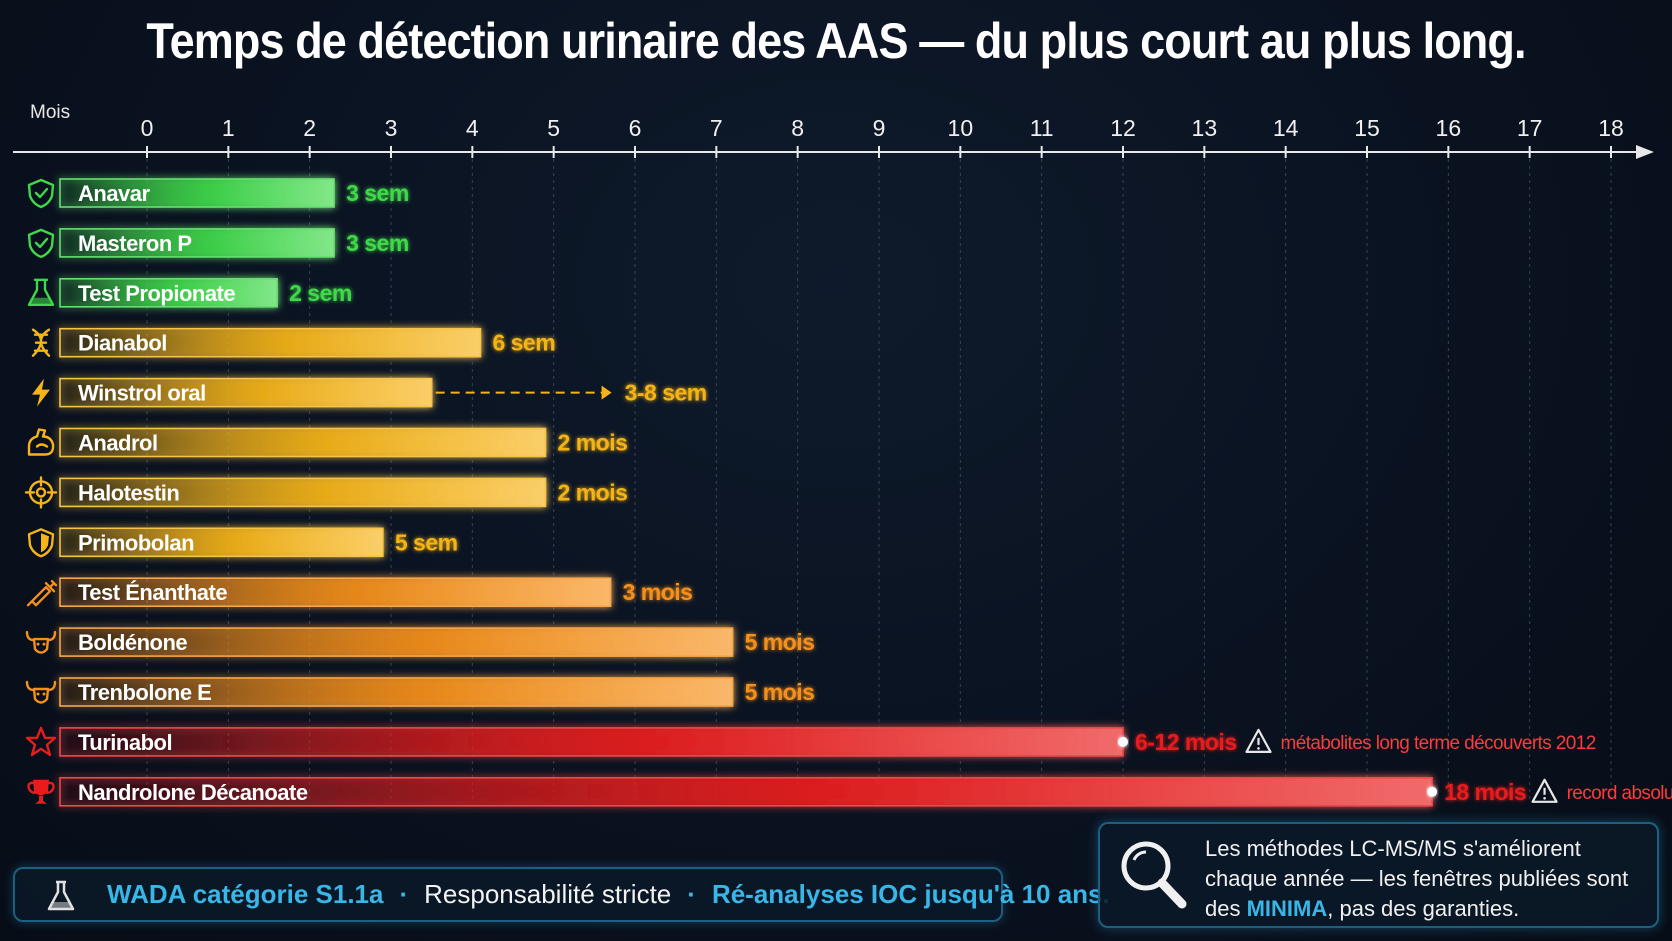 This screenshot has width=1672, height=941. I want to click on note-text-end: , pas des garanties., so click(1423, 908).